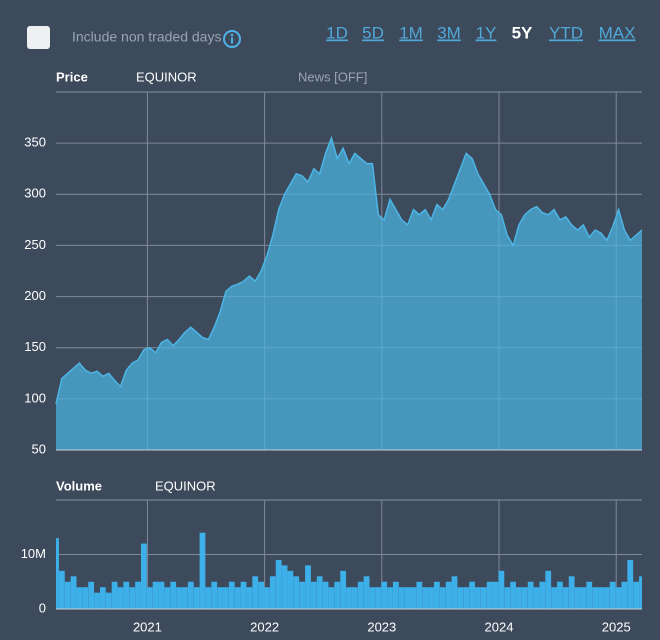  Describe the element at coordinates (449, 32) in the screenshot. I see `range-button: 3M` at that location.